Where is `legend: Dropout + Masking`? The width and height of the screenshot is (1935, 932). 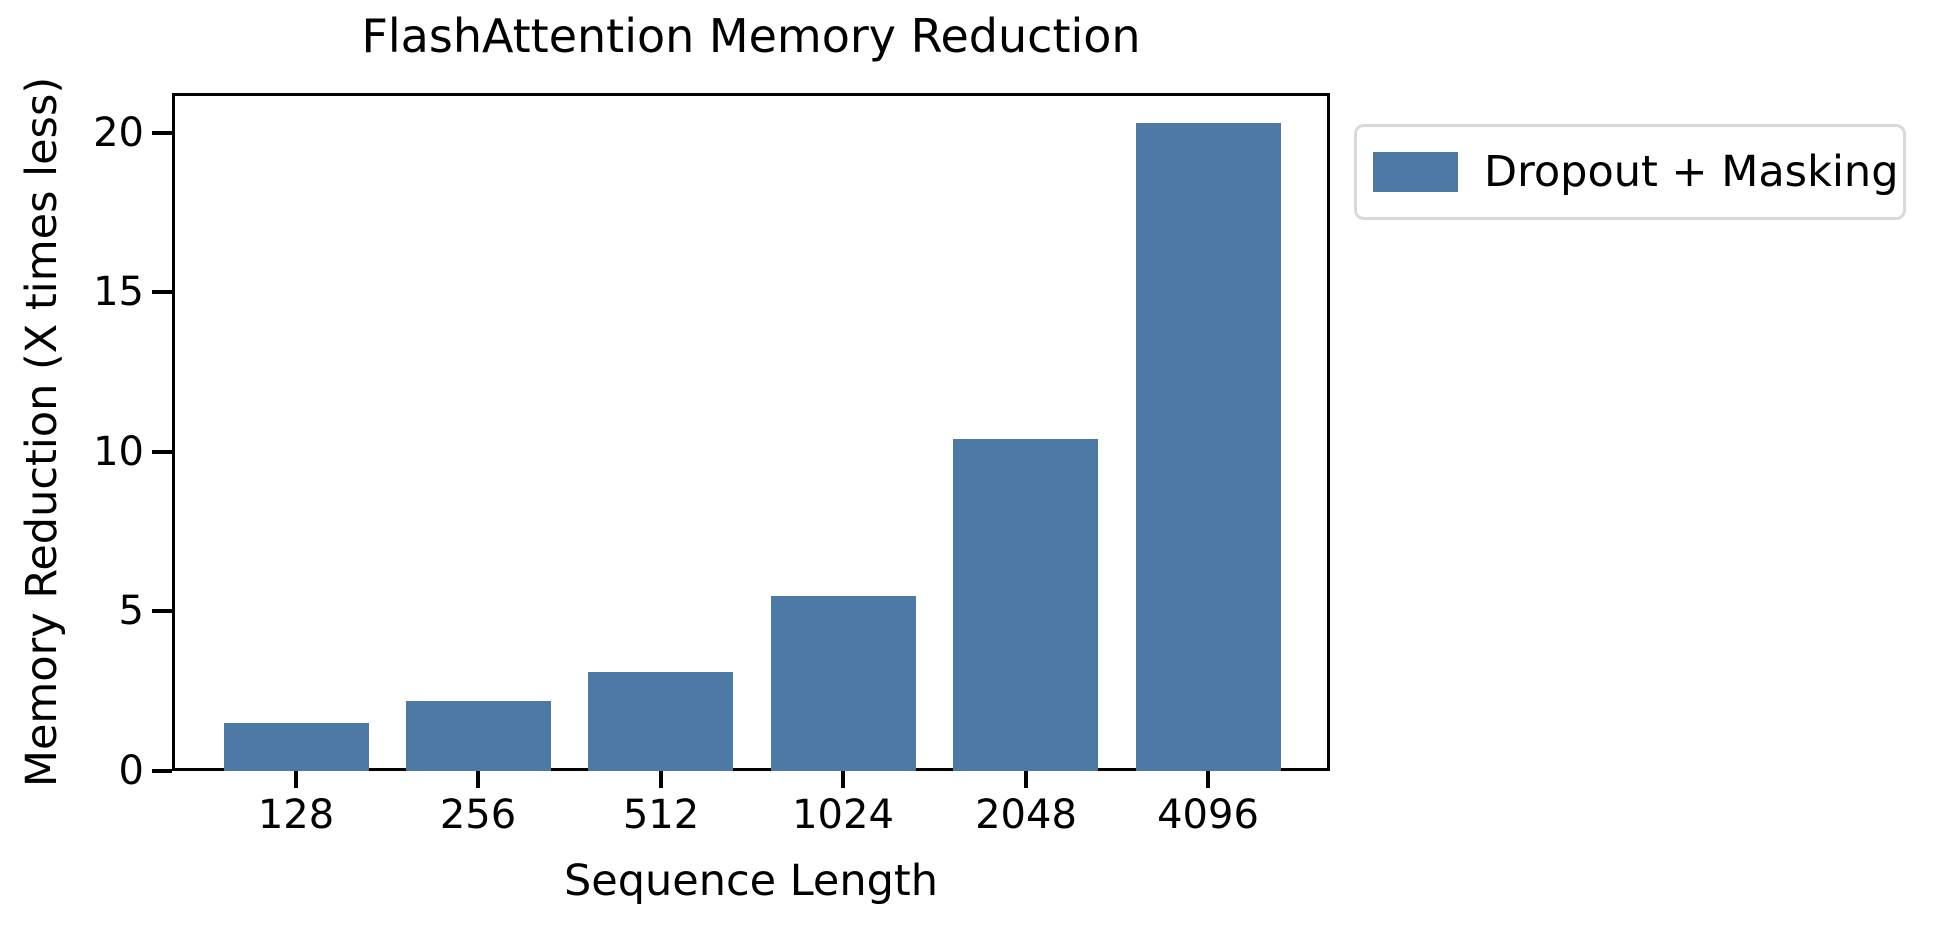
legend: Dropout + Masking is located at coordinates (1630, 172).